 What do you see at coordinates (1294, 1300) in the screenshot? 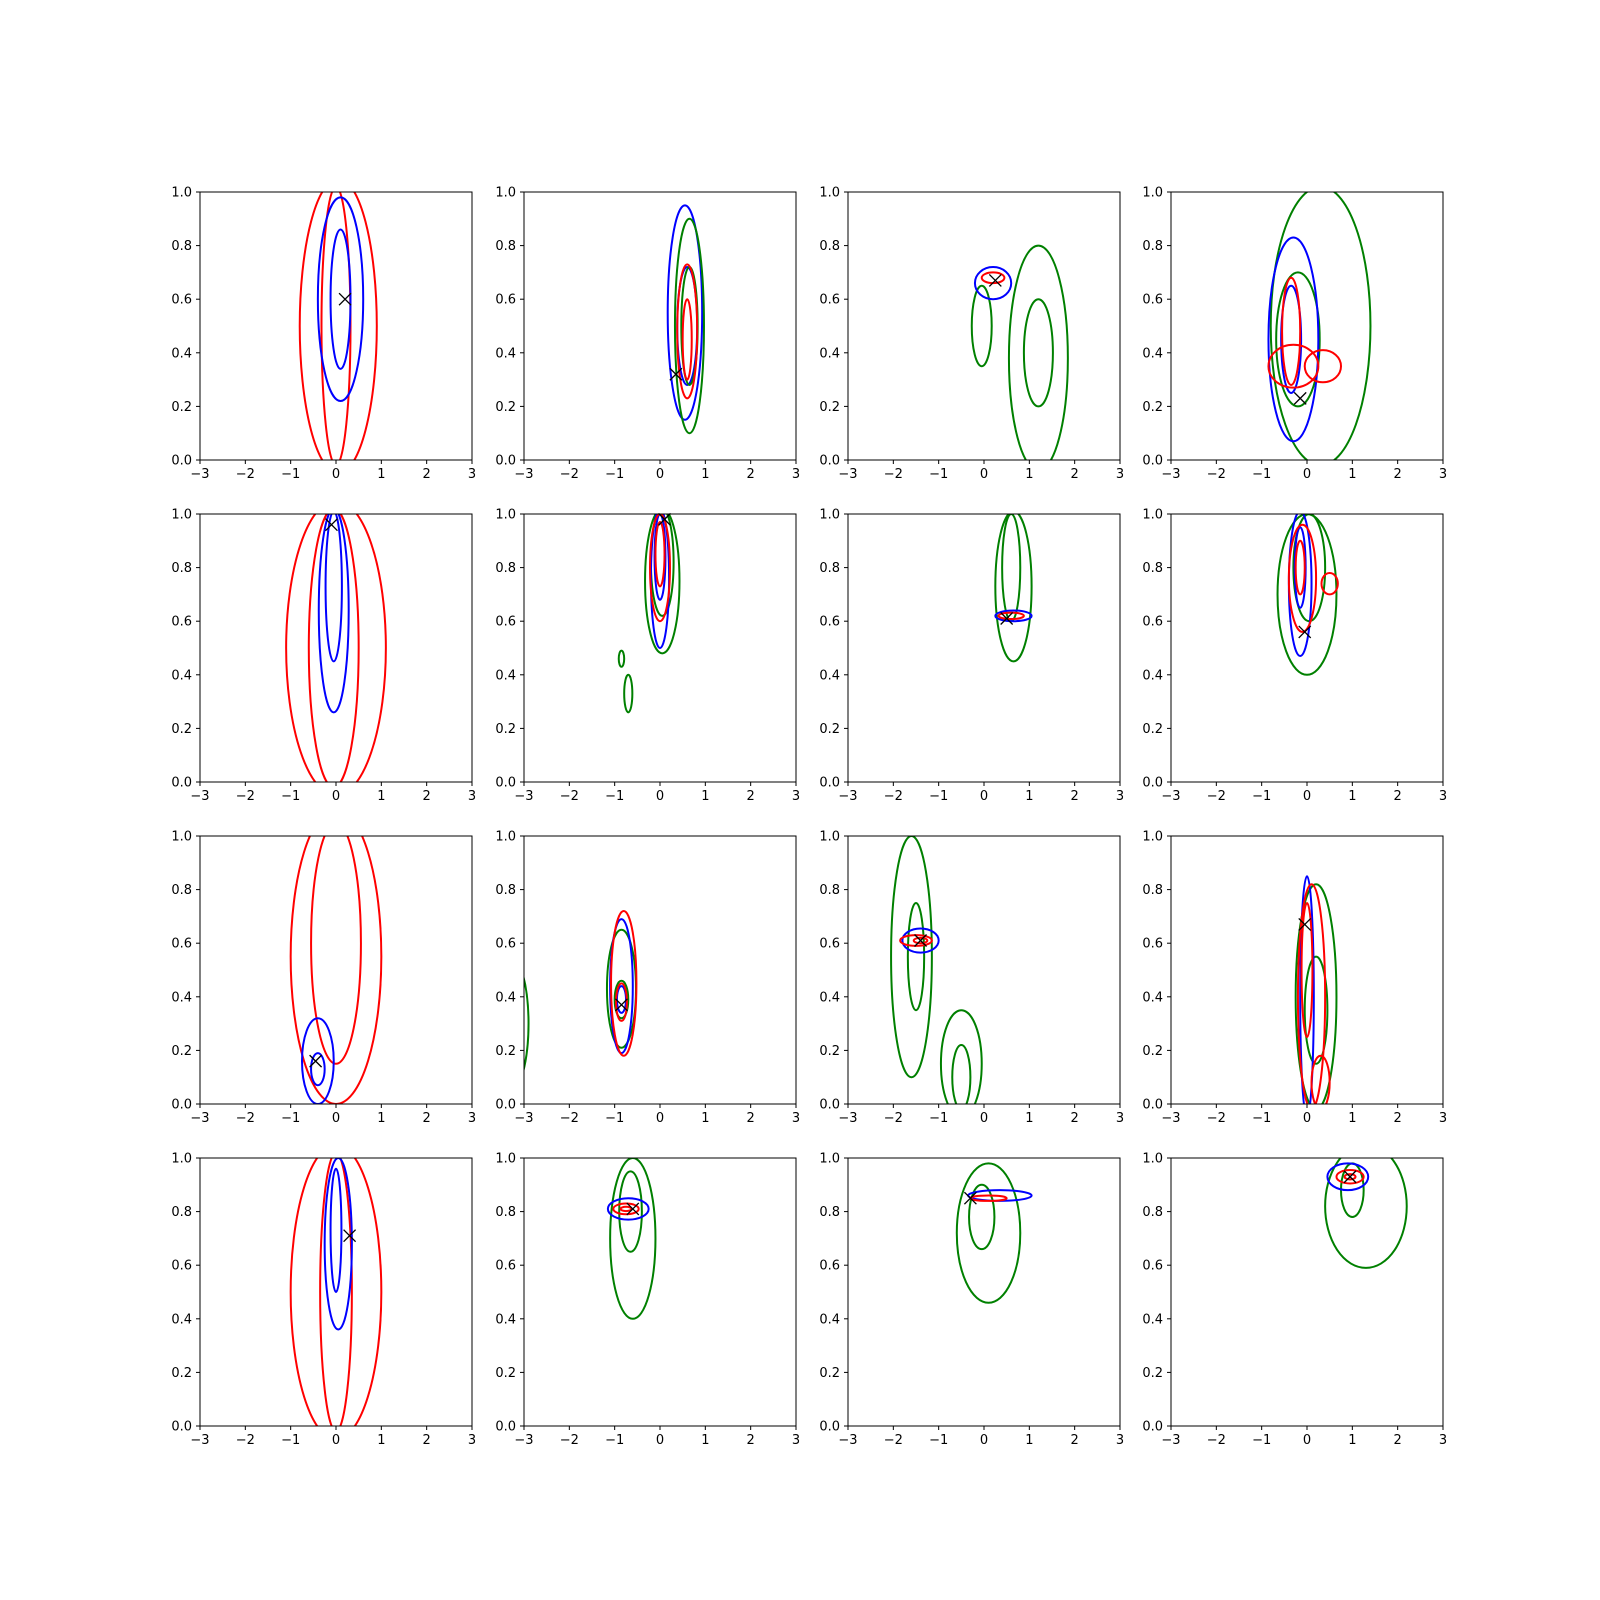
I see `subplot-16: −3 −2 −1 0 1 2 3 0.0 0.2 0.4 0.6 0.8 1.0` at bounding box center [1294, 1300].